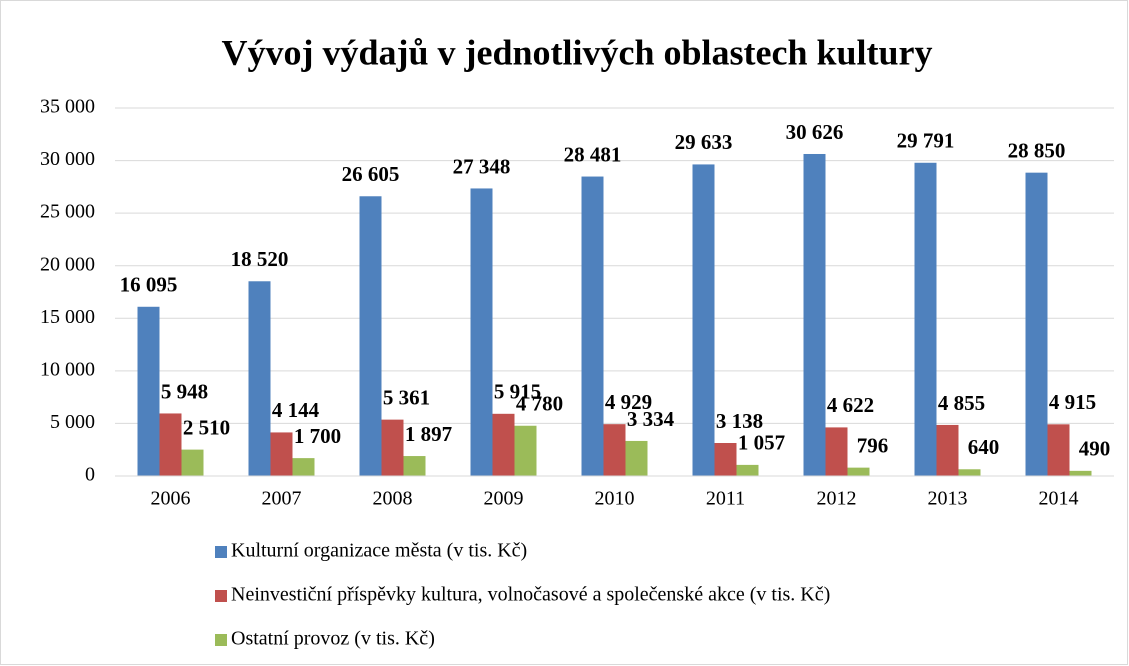 The width and height of the screenshot is (1129, 666). What do you see at coordinates (171, 499) in the screenshot?
I see `x-tick-label: 2006` at bounding box center [171, 499].